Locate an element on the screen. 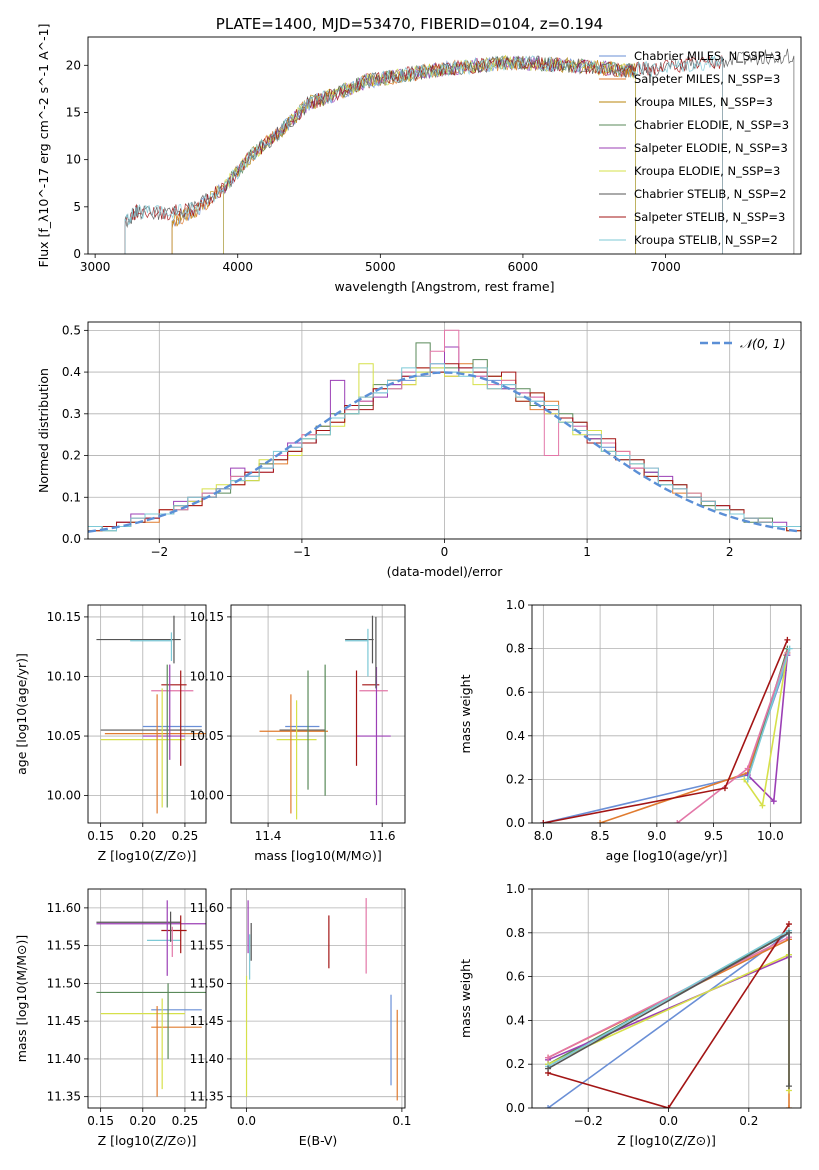 Image resolution: width=819 pixels, height=1170 pixels. x-axis-label: wavelength [Angstrom, rest frame] is located at coordinates (444, 286).